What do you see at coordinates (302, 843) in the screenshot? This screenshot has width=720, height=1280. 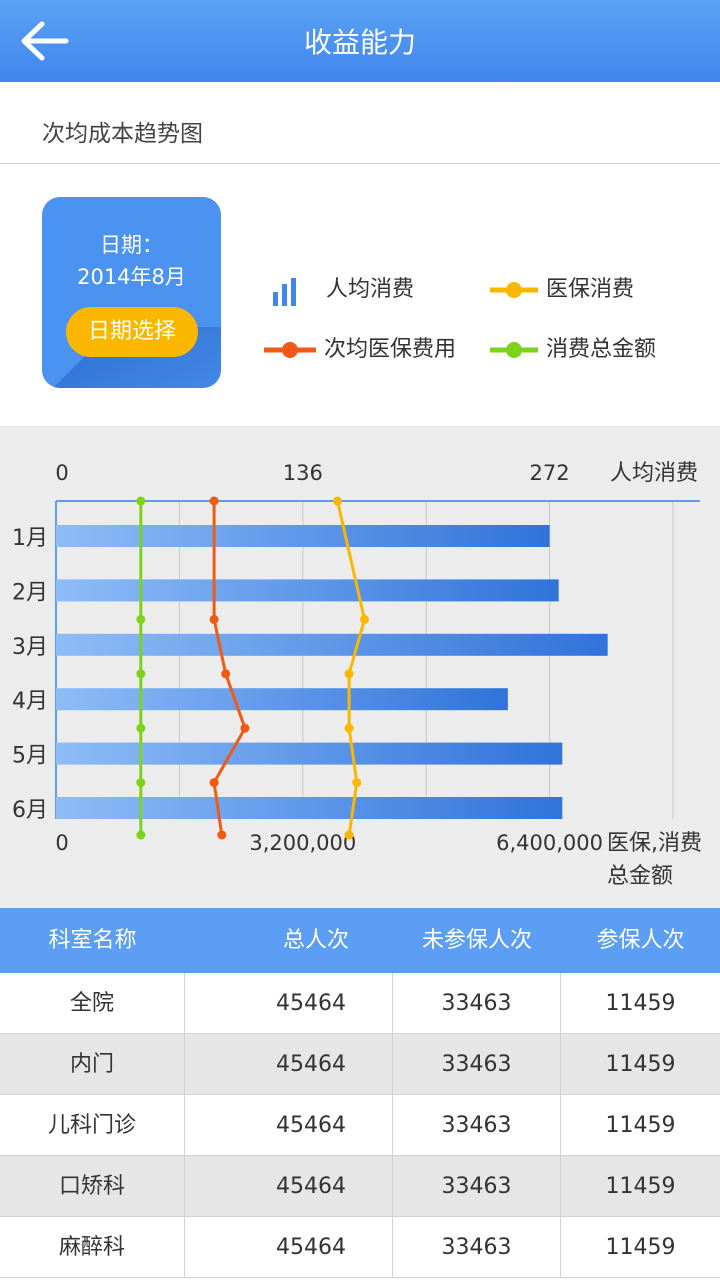 I see `bottom-tick-label: 3,200,000` at bounding box center [302, 843].